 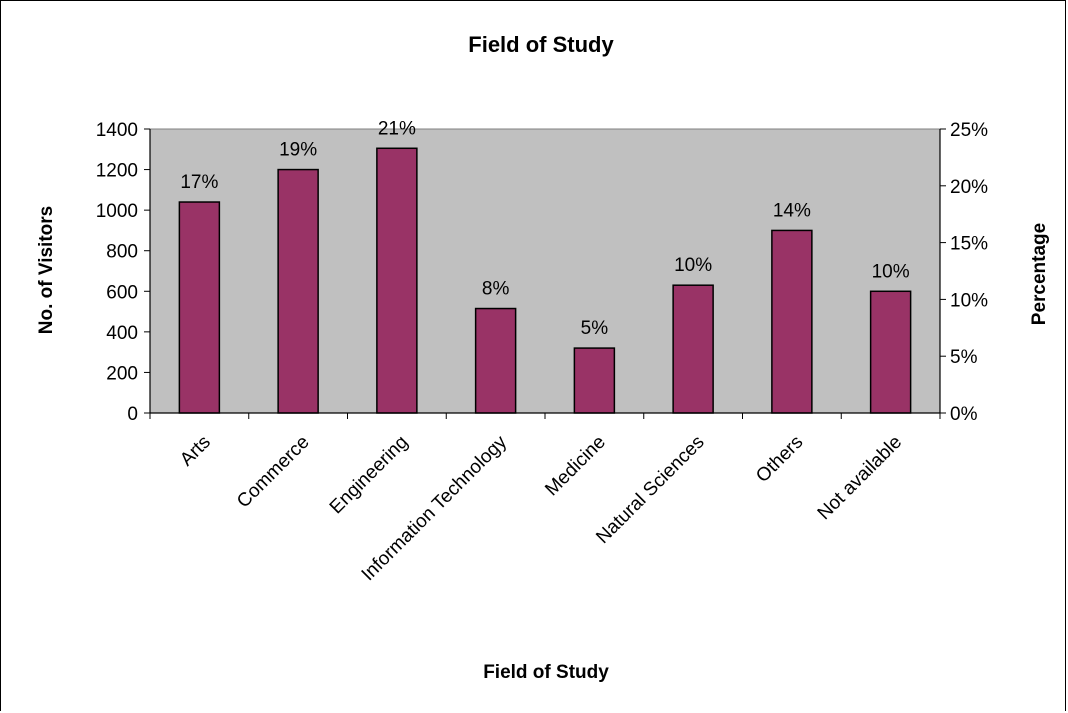 What do you see at coordinates (964, 272) in the screenshot?
I see `y2-ticks-group: 0% 5% 10% 15% 20% 25%` at bounding box center [964, 272].